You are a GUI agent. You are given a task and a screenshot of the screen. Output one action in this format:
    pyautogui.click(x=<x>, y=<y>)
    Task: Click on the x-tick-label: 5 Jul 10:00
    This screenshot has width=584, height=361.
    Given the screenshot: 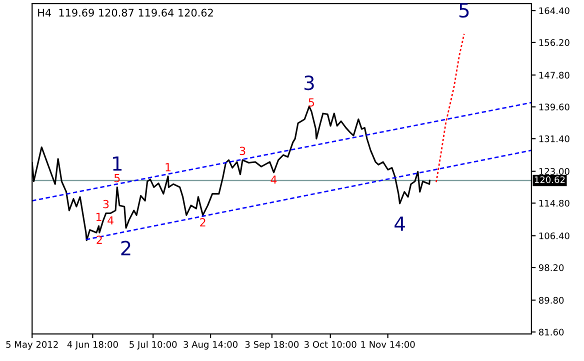 What is the action you would take?
    pyautogui.click(x=153, y=345)
    